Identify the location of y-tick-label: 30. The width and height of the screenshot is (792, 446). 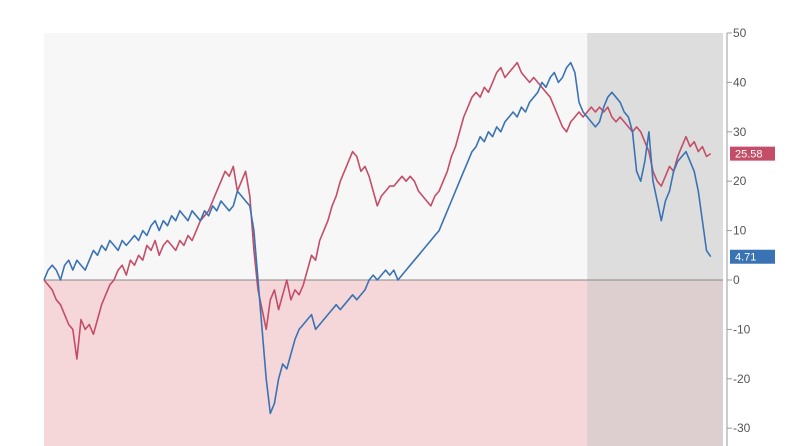
(740, 132).